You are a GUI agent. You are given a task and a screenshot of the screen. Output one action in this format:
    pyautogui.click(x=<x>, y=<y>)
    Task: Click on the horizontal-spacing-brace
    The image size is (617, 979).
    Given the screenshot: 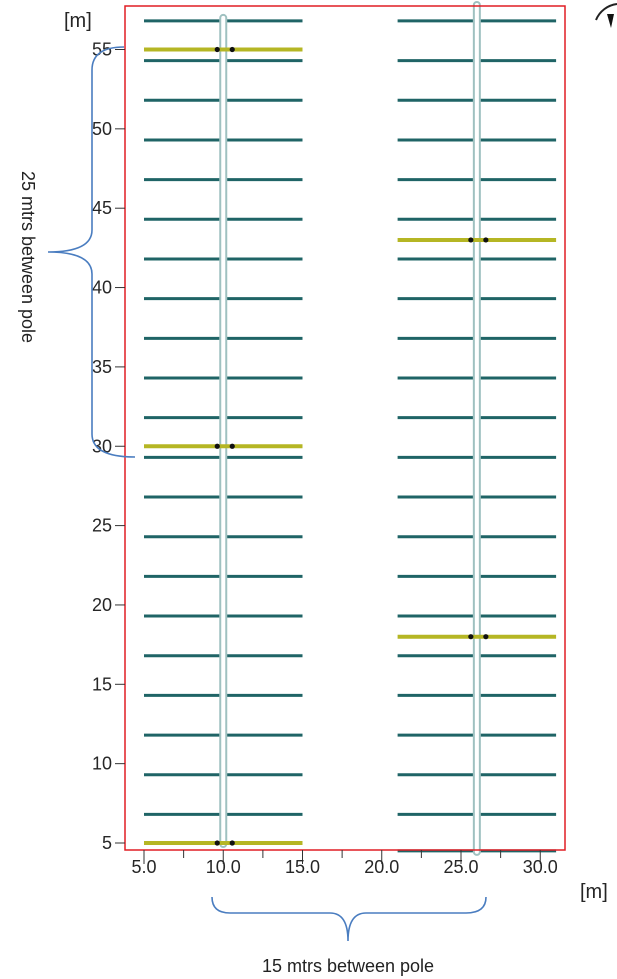 What is the action you would take?
    pyautogui.click(x=349, y=919)
    